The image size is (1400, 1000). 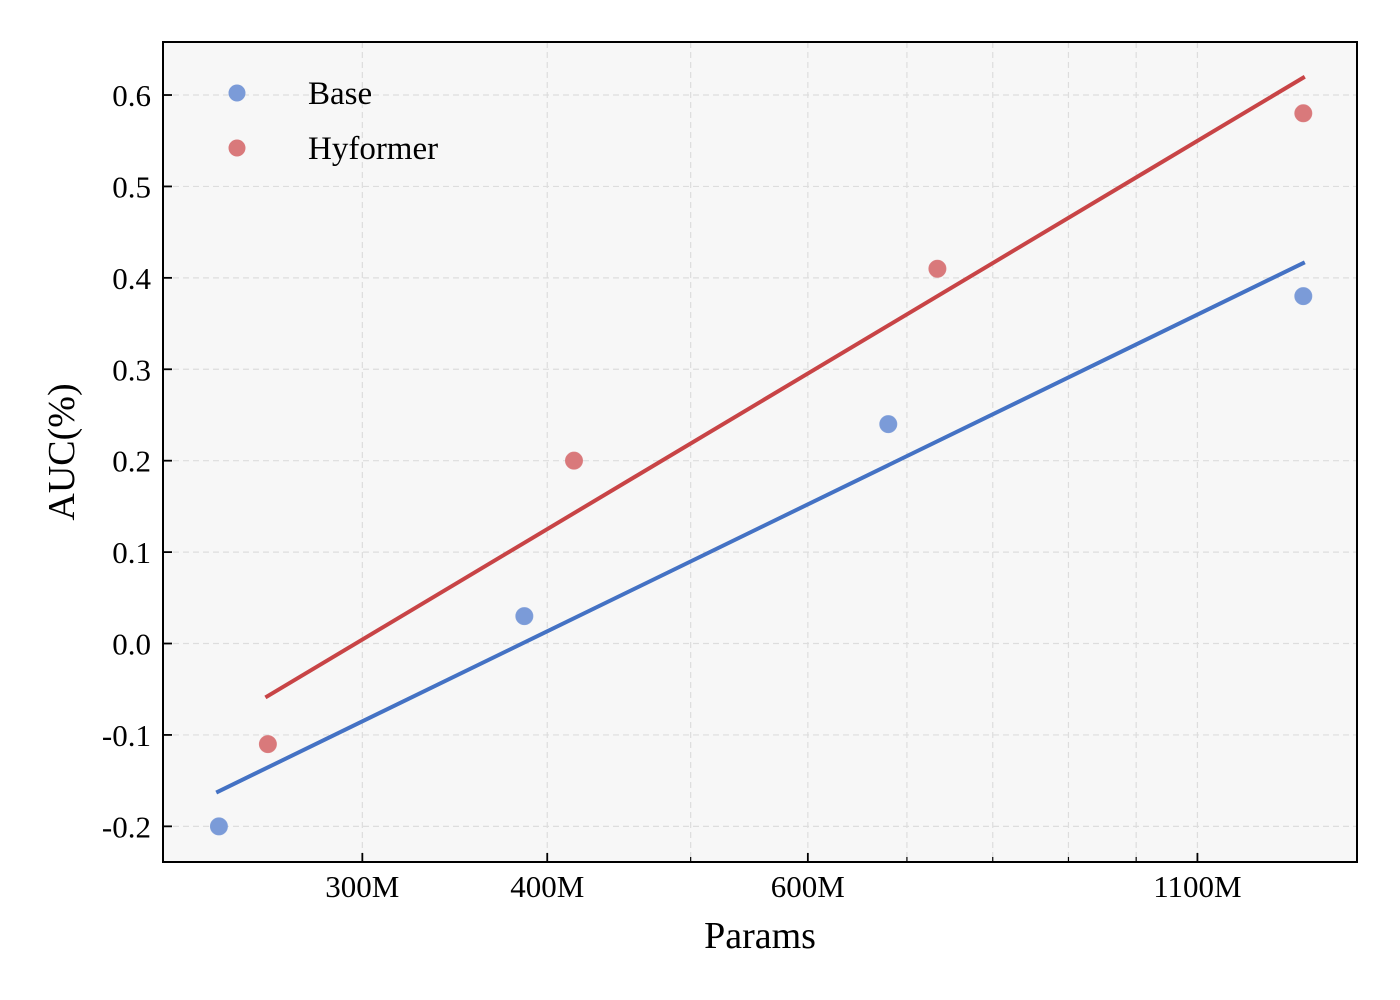 What do you see at coordinates (333, 121) in the screenshot?
I see `legend: Base Hyformer` at bounding box center [333, 121].